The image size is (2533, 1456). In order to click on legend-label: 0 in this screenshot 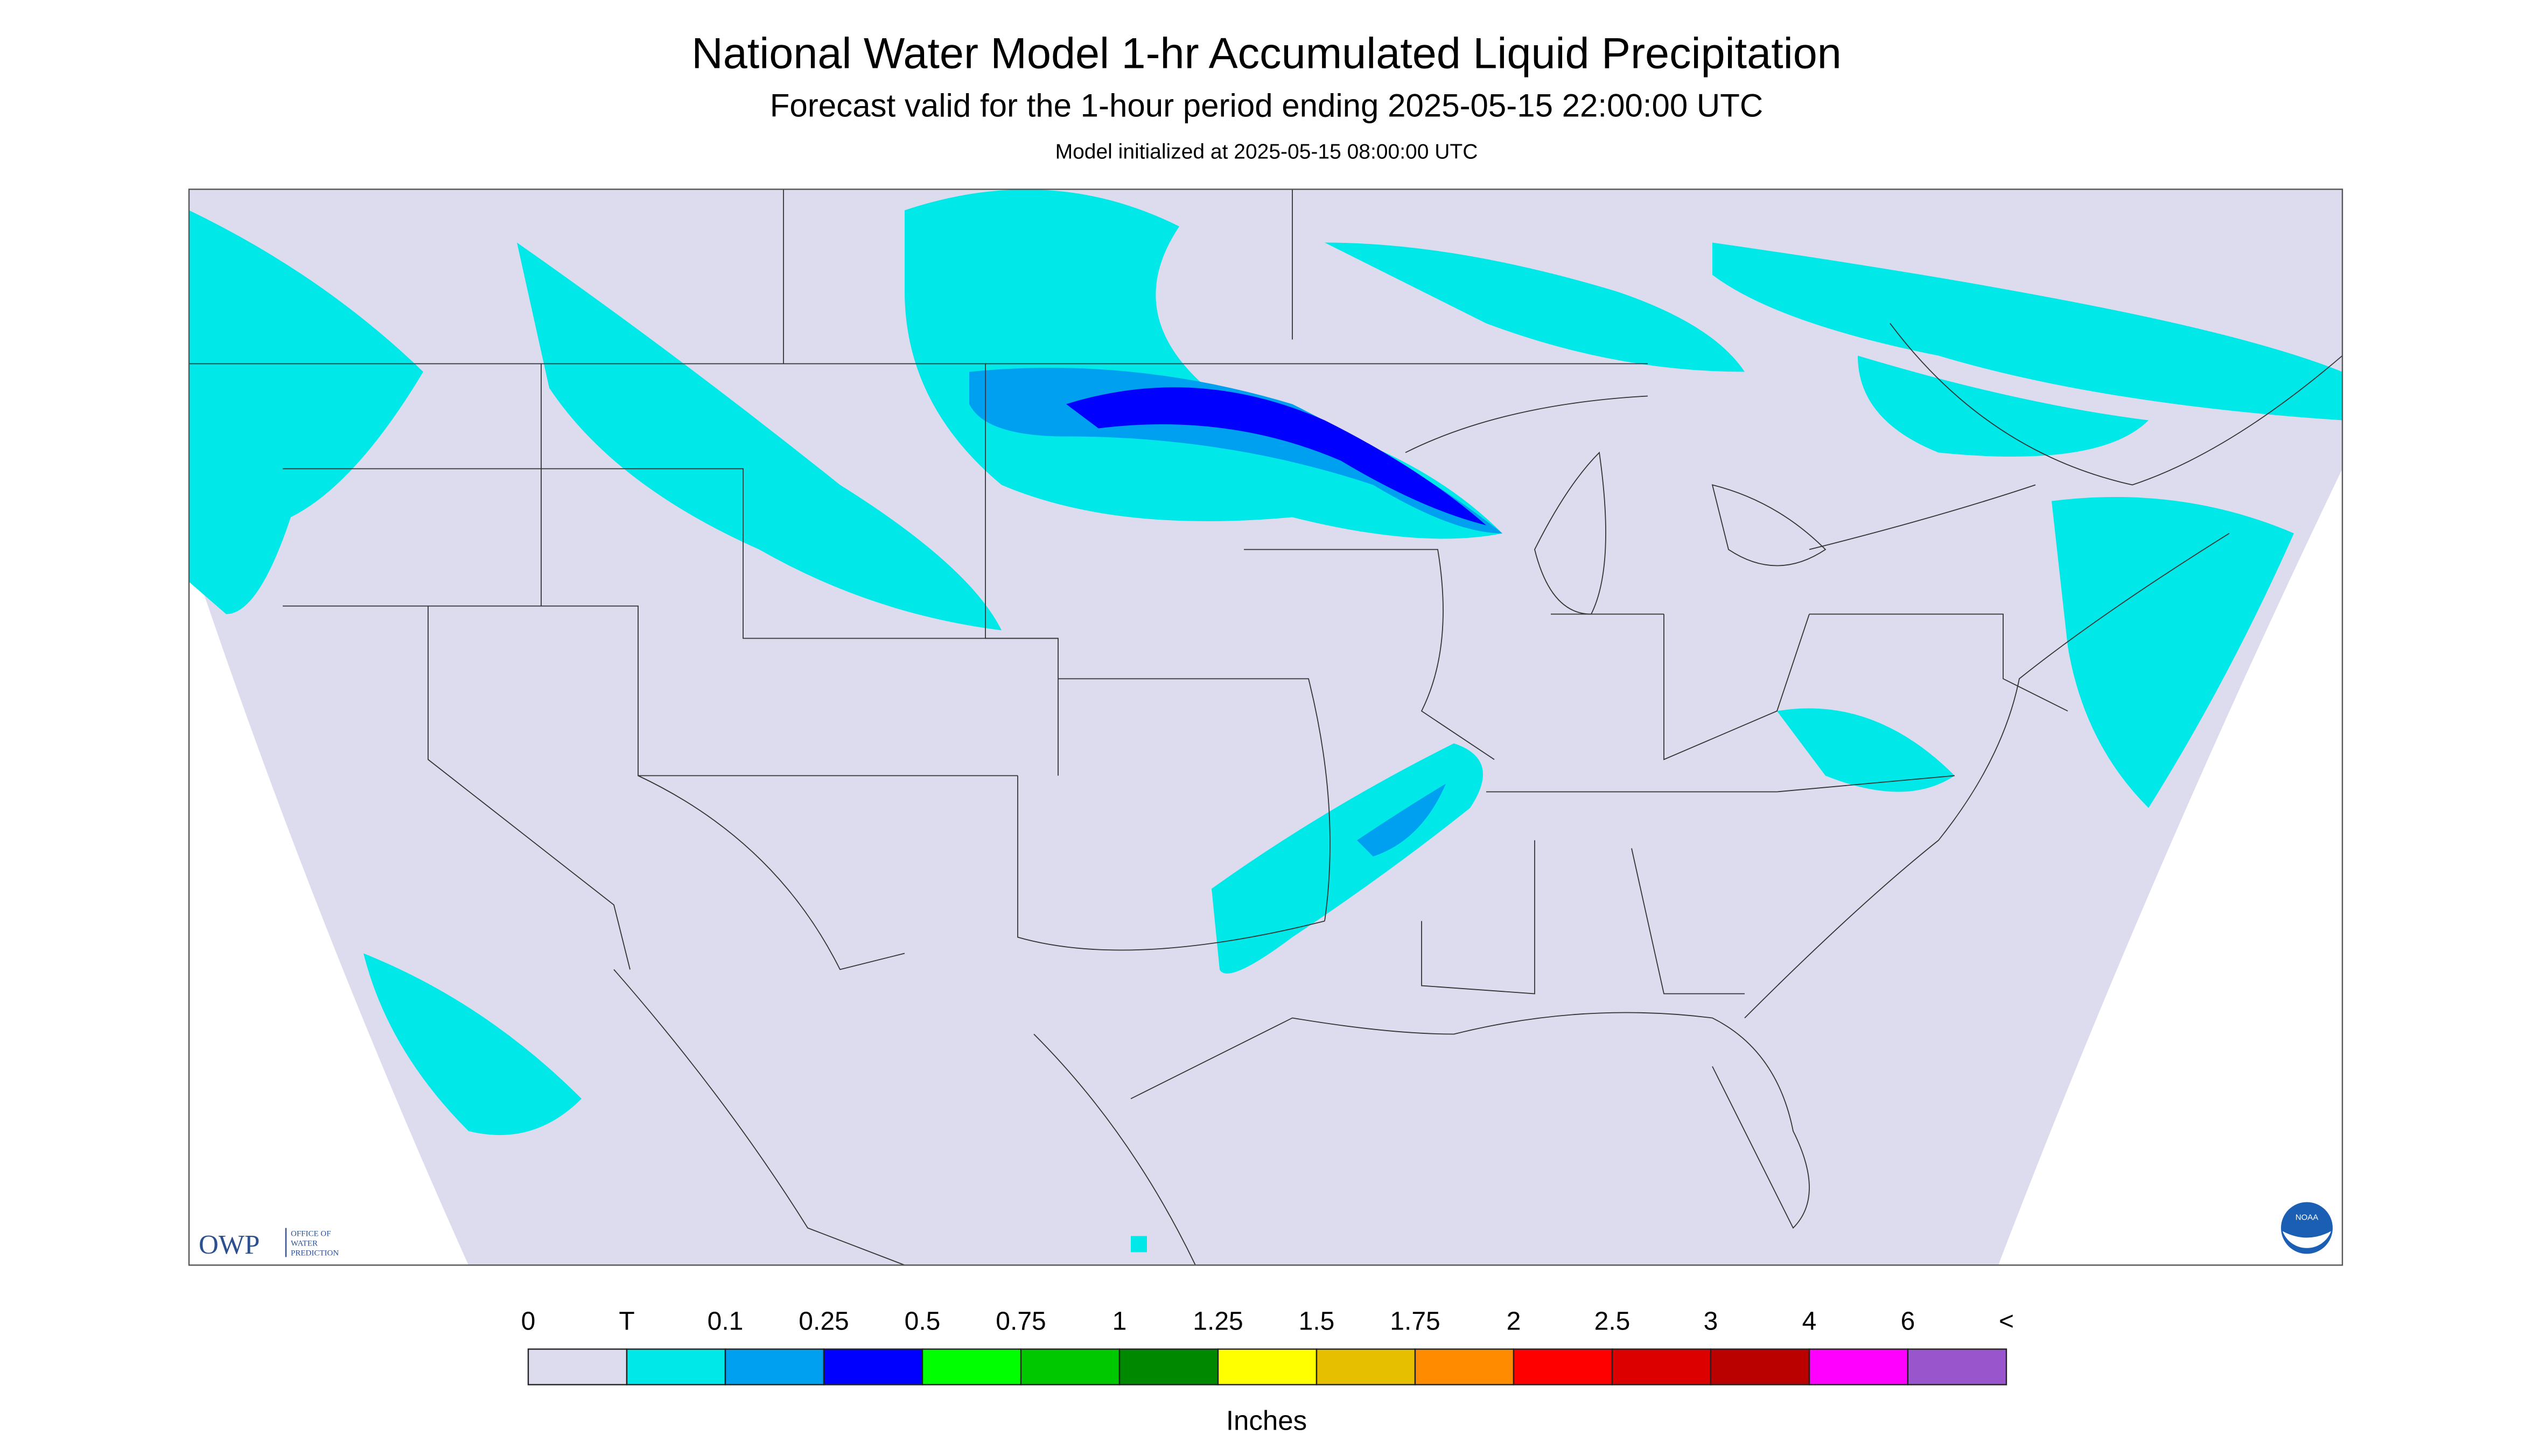, I will do `click(529, 1321)`.